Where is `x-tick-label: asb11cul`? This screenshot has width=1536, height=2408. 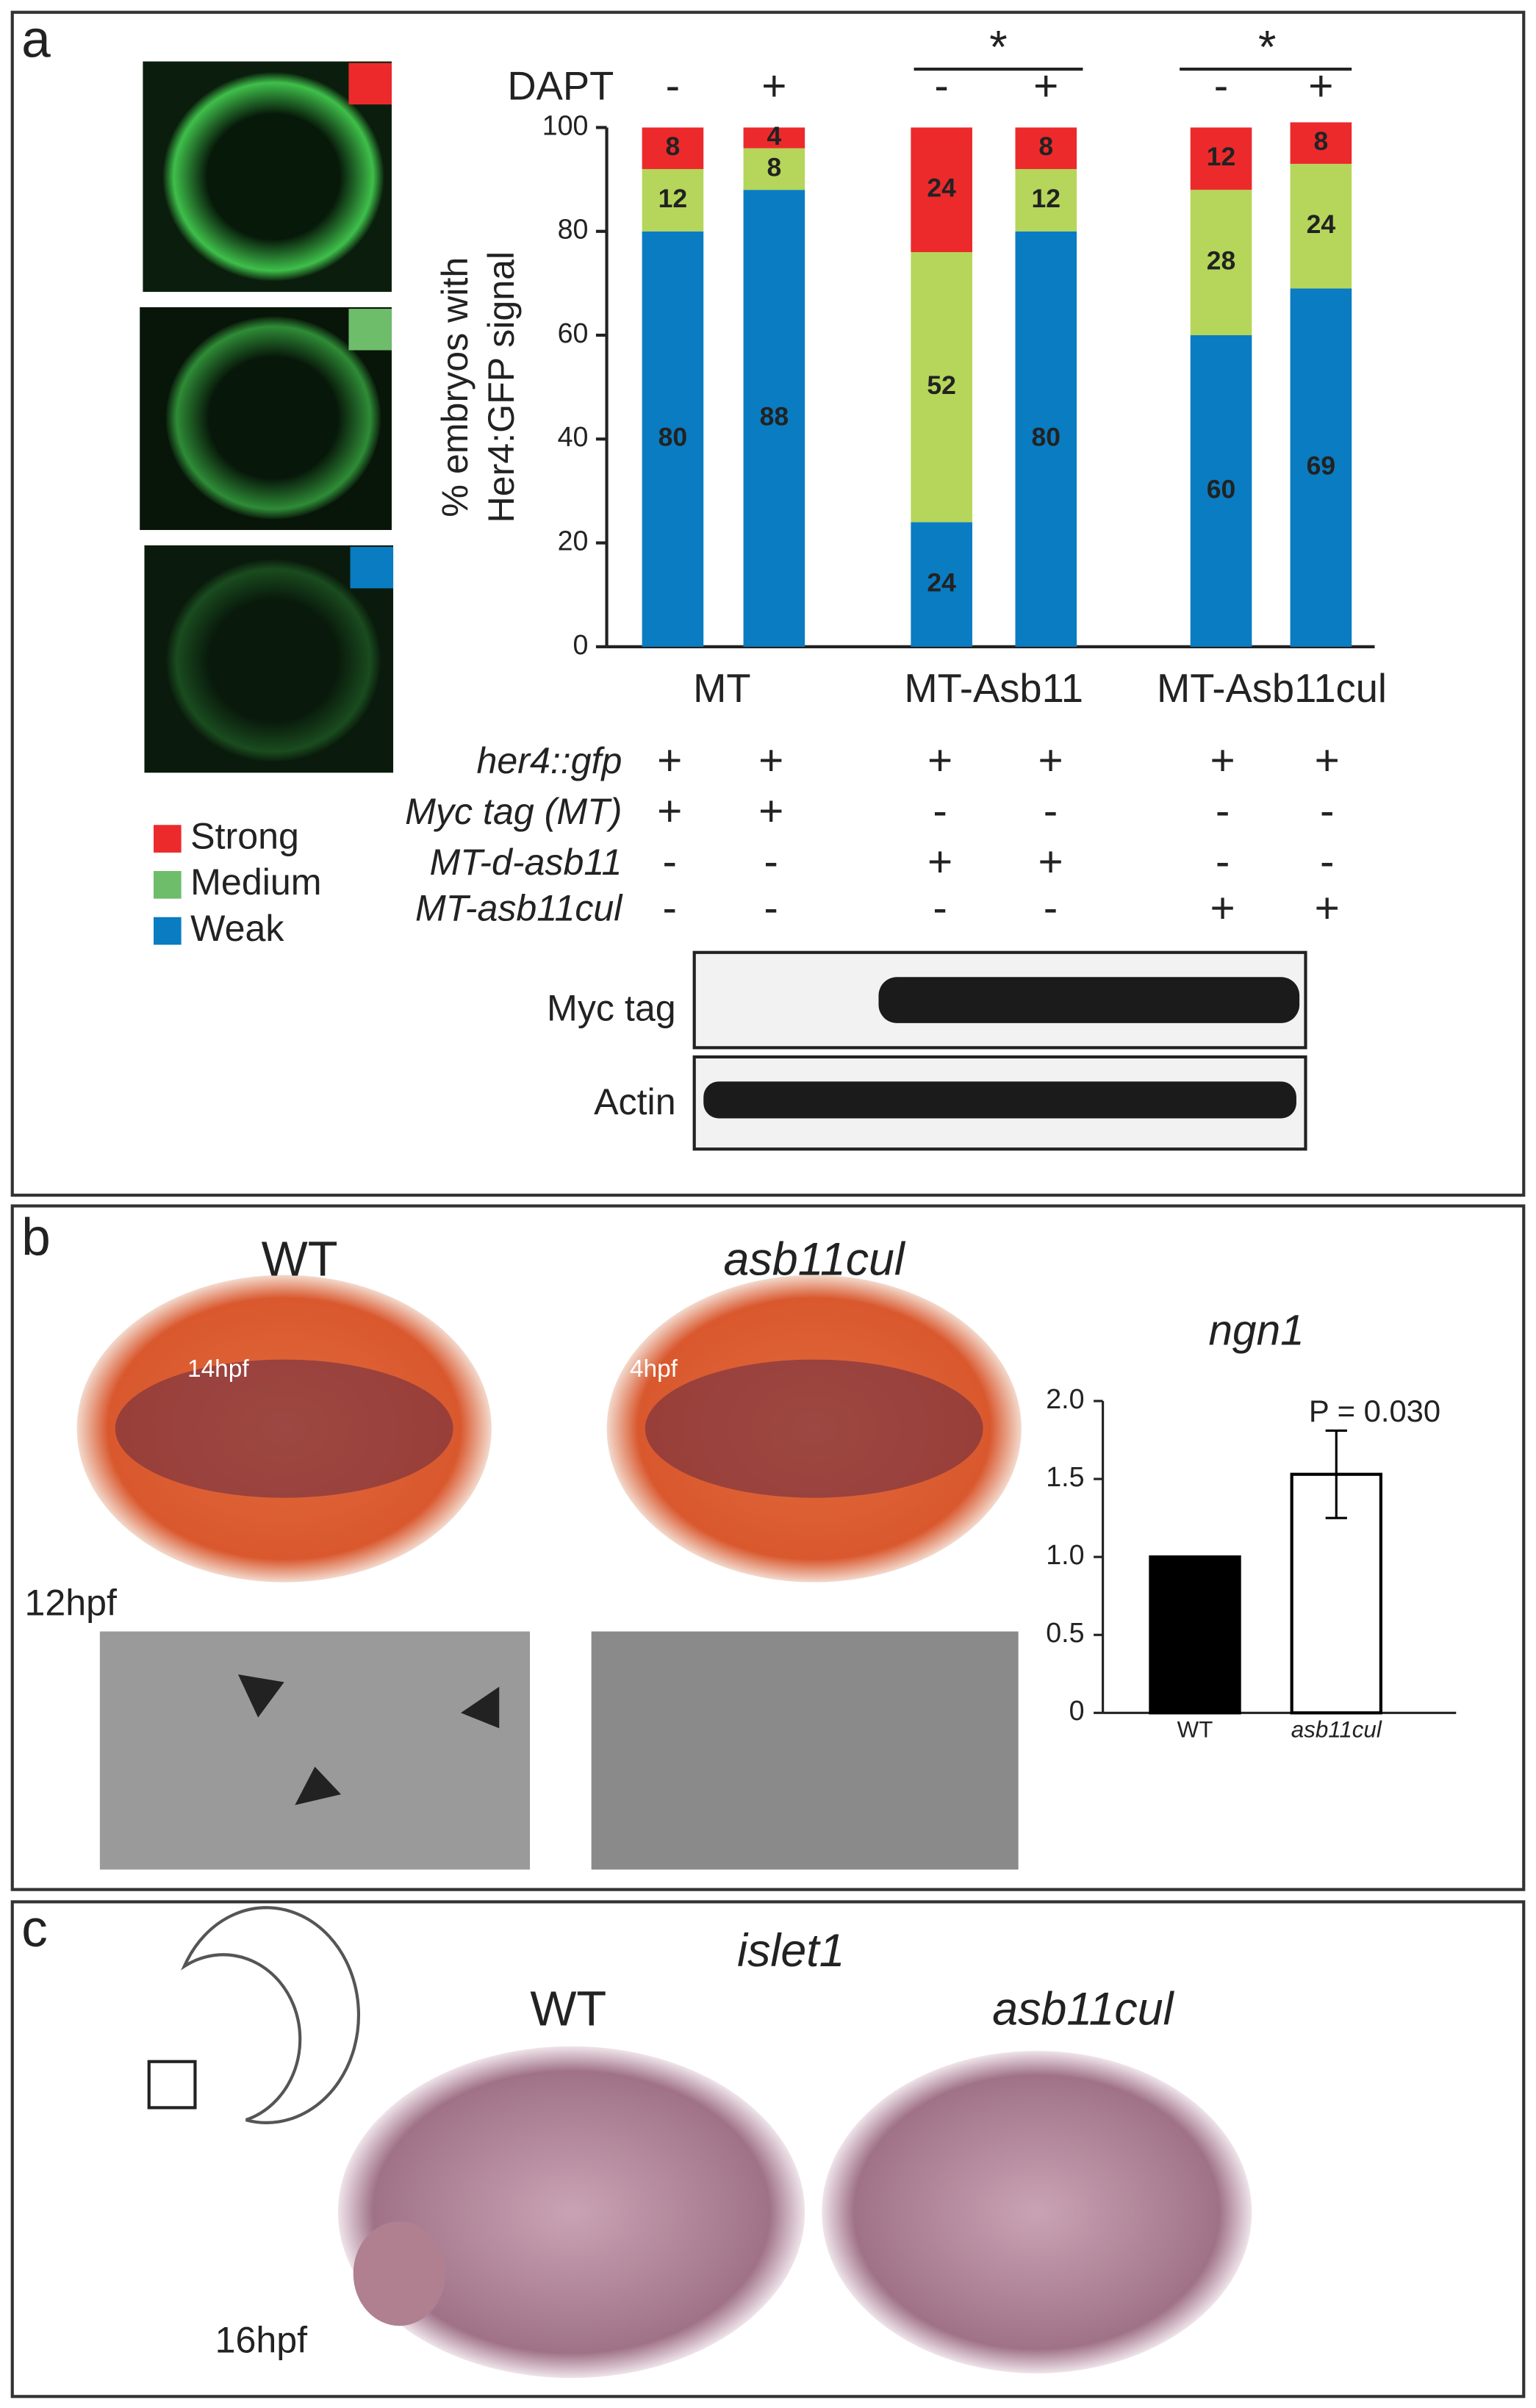
x-tick-label: asb11cul is located at coordinates (1336, 1730).